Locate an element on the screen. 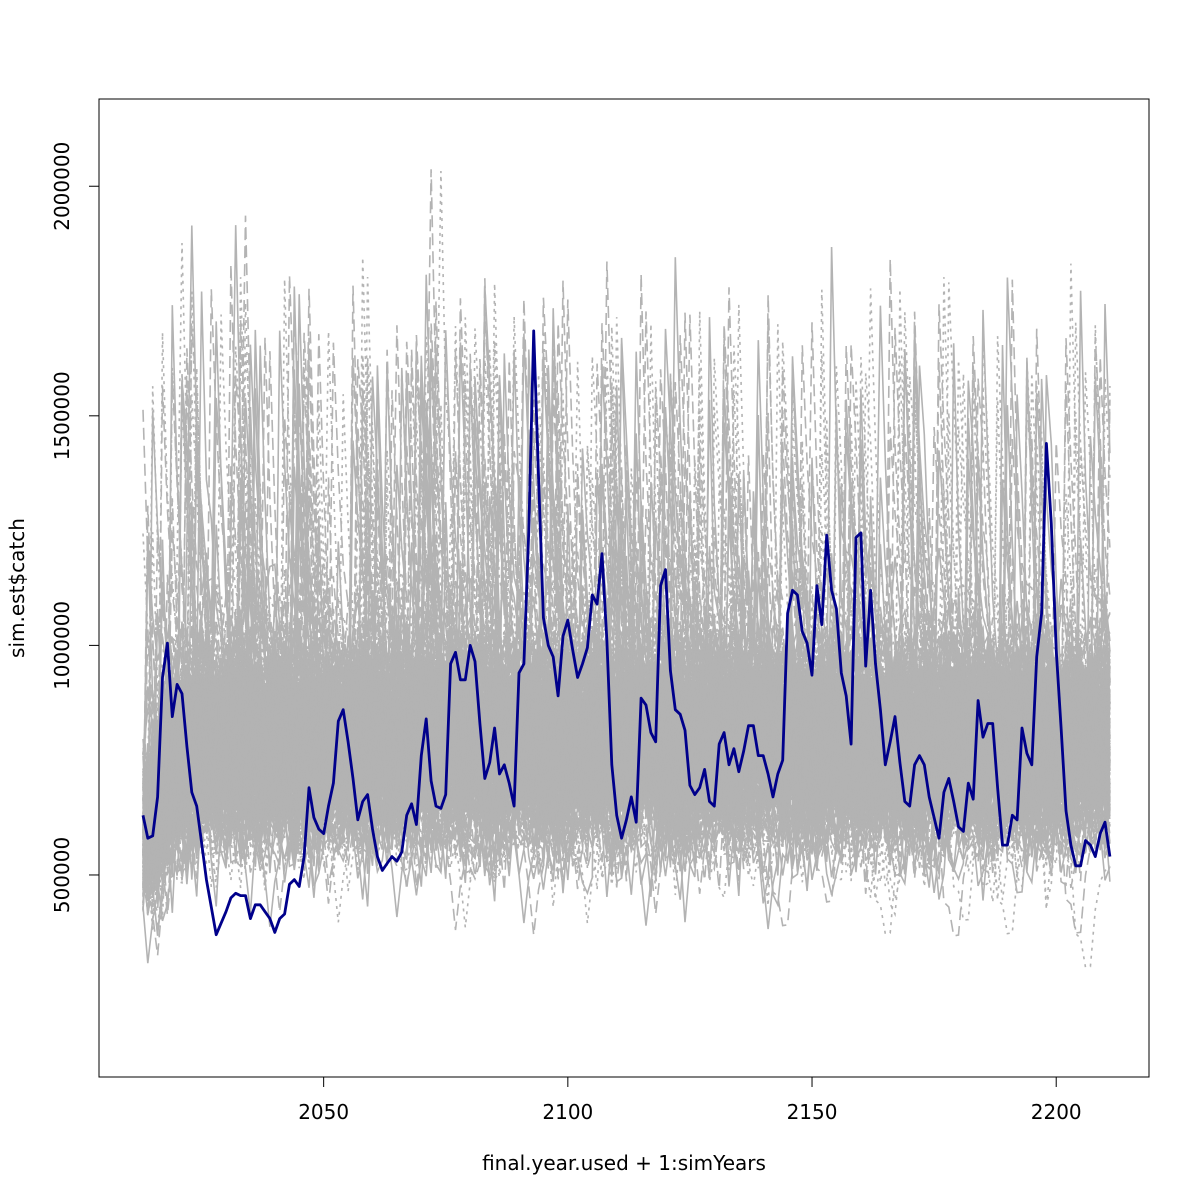  y-tick-label: 1000000 is located at coordinates (62, 645).